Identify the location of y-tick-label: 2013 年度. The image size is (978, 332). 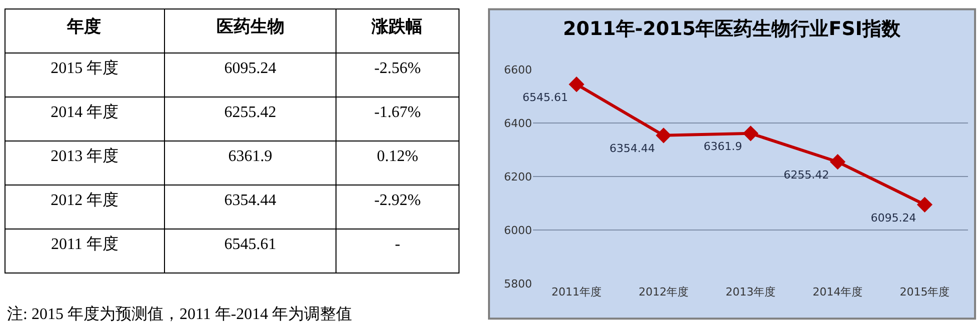
(84, 156).